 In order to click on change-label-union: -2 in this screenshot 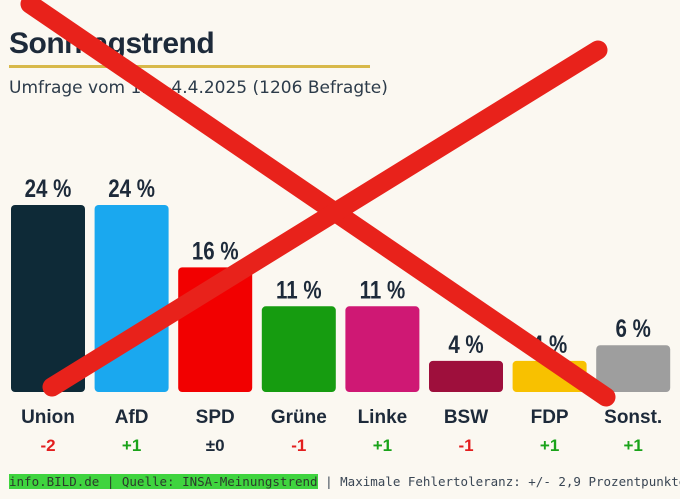, I will do `click(47, 445)`.